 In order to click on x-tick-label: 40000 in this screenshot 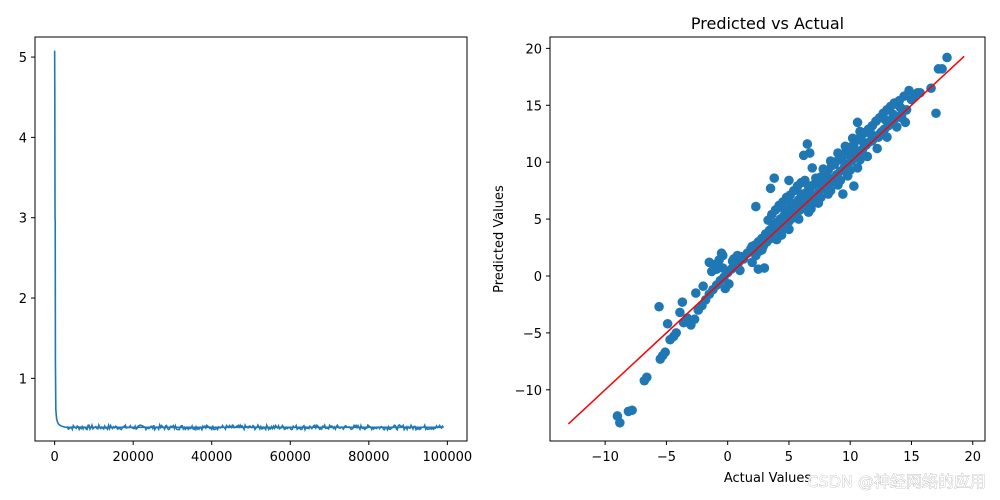, I will do `click(211, 457)`.